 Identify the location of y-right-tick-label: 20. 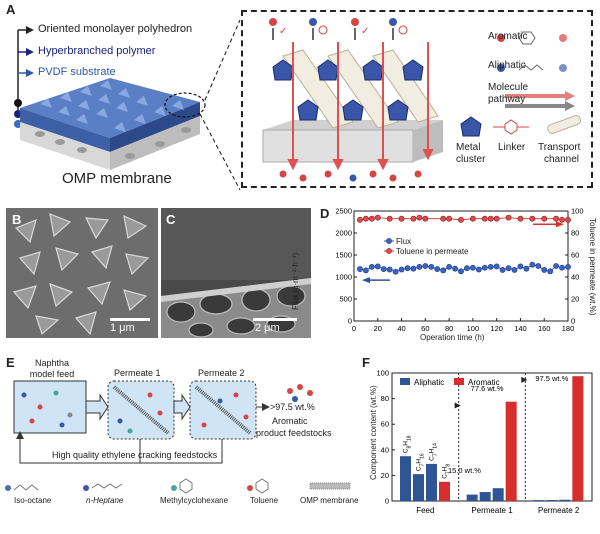
(575, 299).